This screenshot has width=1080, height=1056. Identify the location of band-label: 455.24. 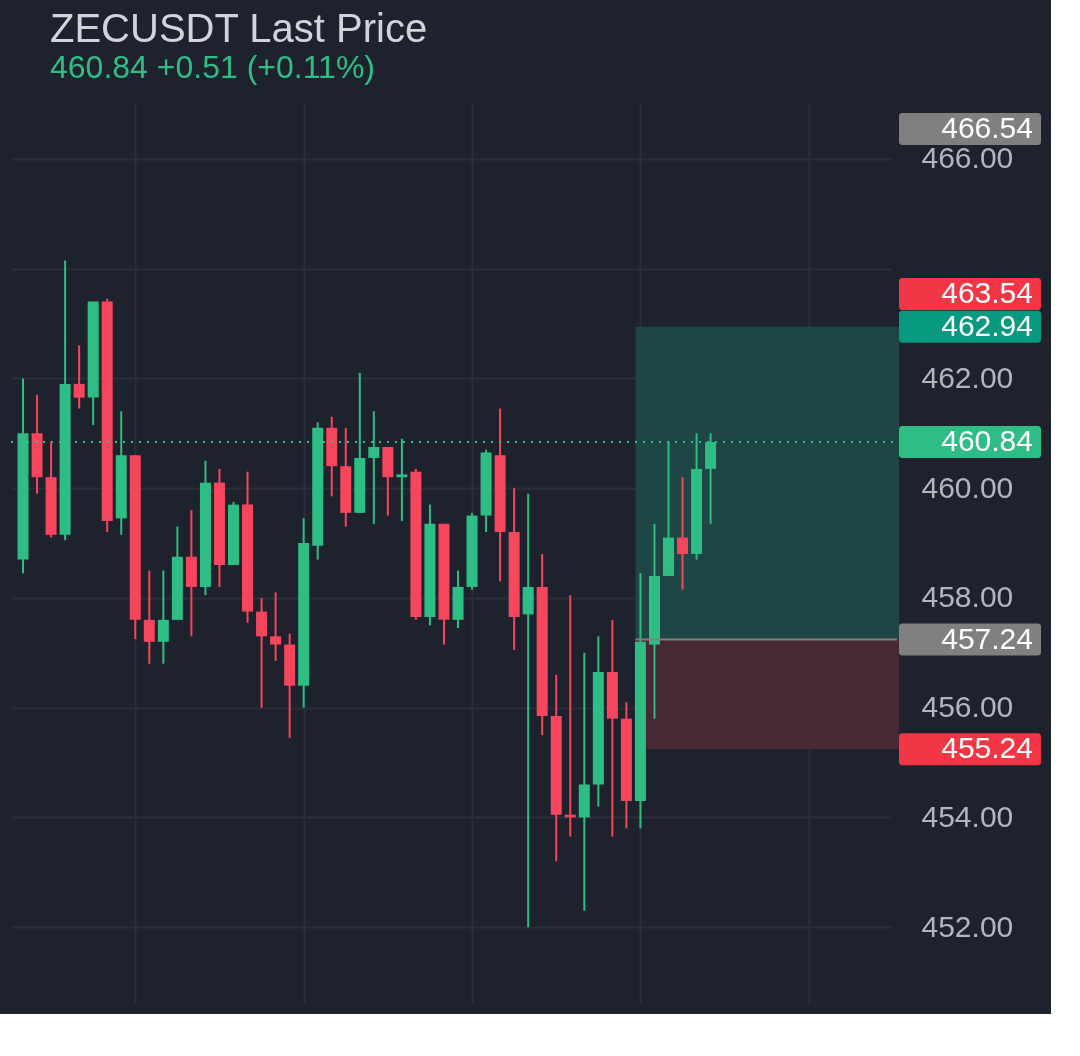
(987, 748).